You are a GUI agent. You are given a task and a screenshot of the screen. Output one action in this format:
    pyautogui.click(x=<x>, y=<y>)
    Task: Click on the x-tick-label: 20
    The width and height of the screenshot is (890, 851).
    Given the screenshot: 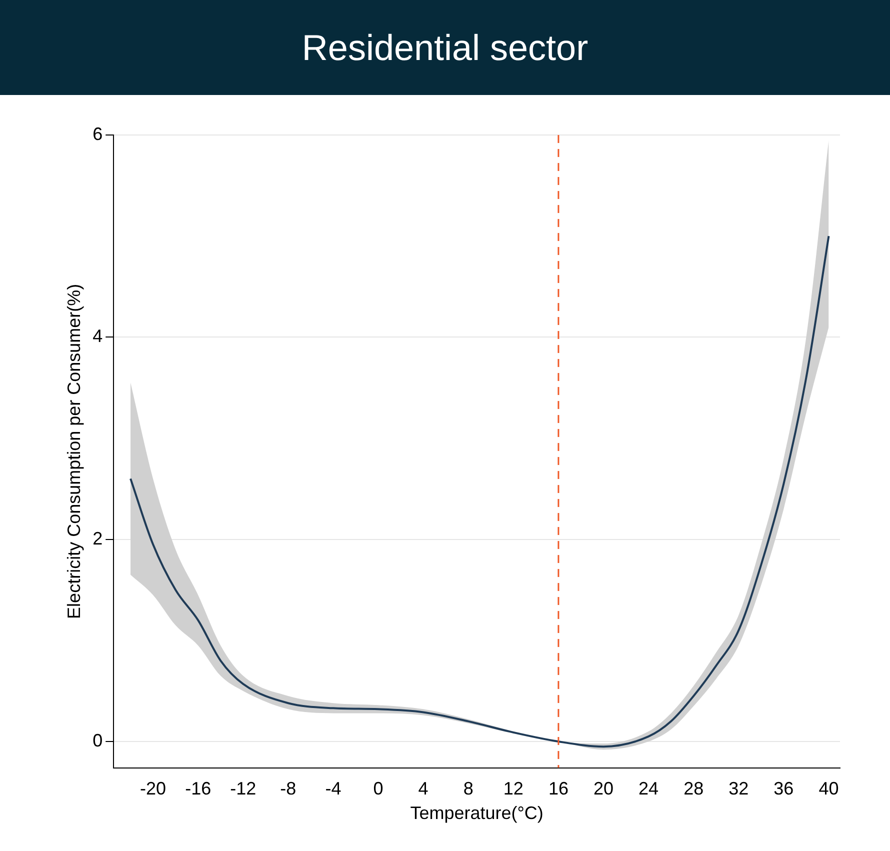 What is the action you would take?
    pyautogui.click(x=603, y=788)
    